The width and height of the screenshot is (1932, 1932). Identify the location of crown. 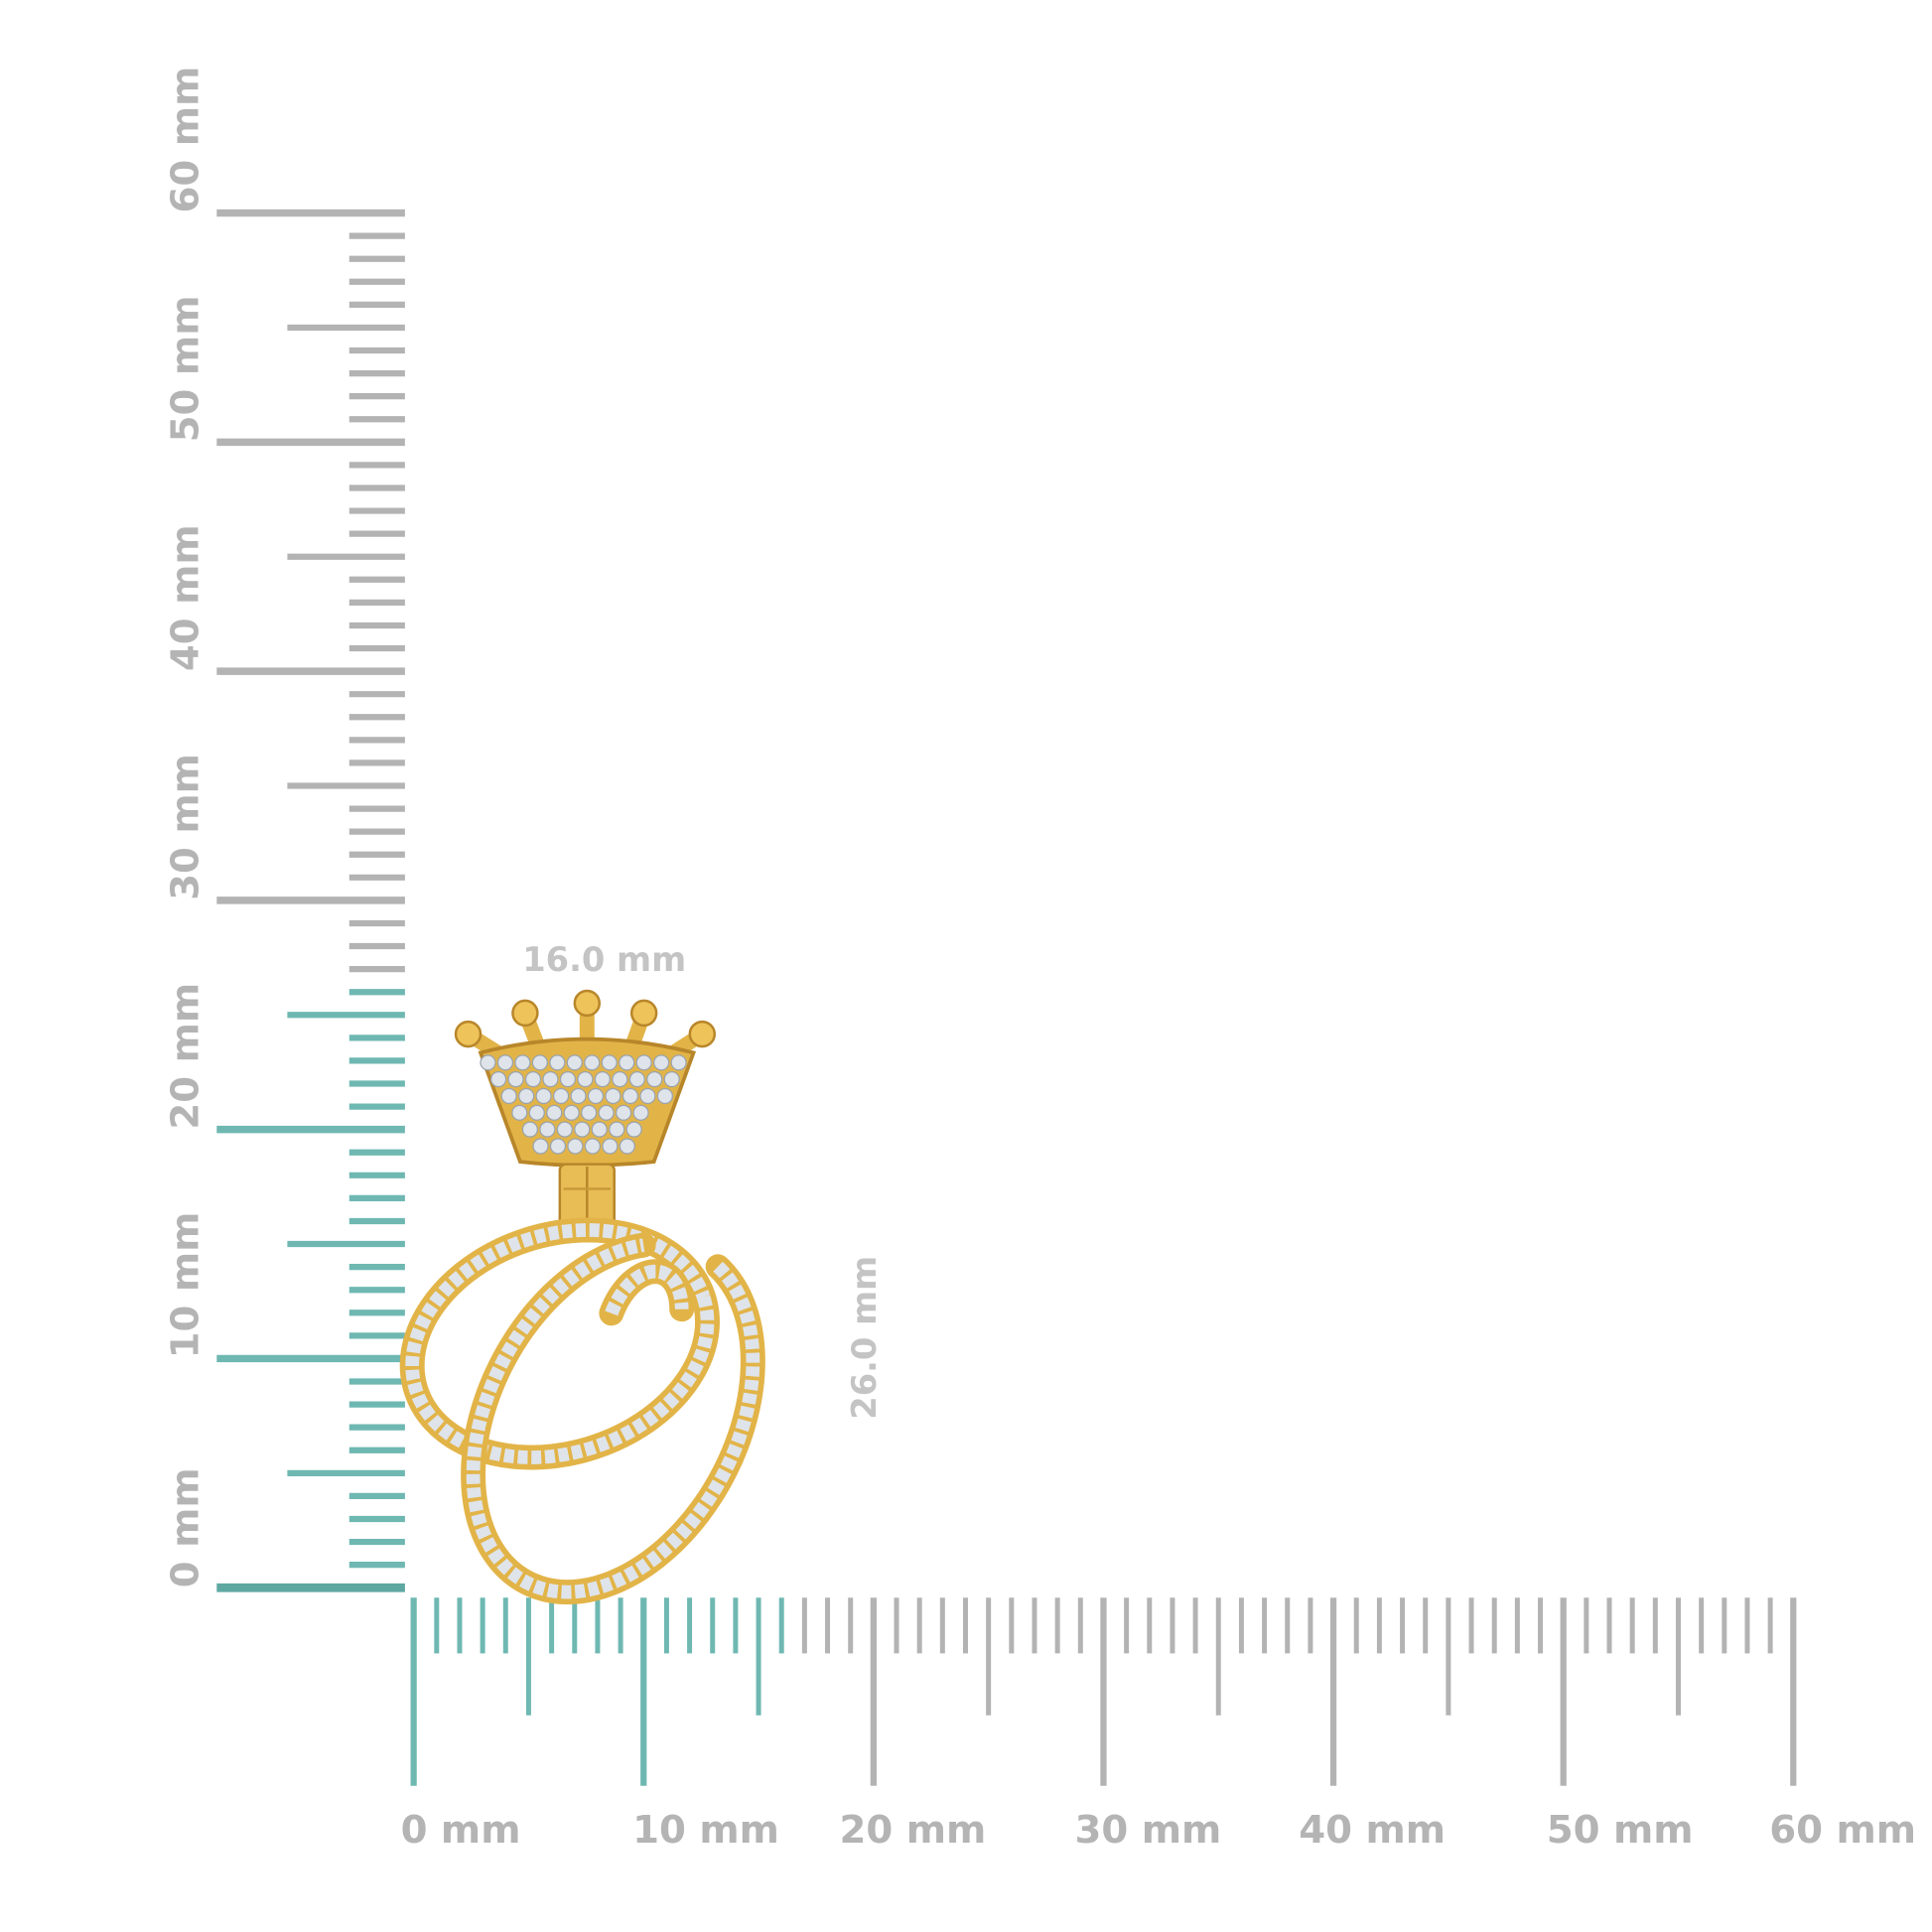
(585, 1079).